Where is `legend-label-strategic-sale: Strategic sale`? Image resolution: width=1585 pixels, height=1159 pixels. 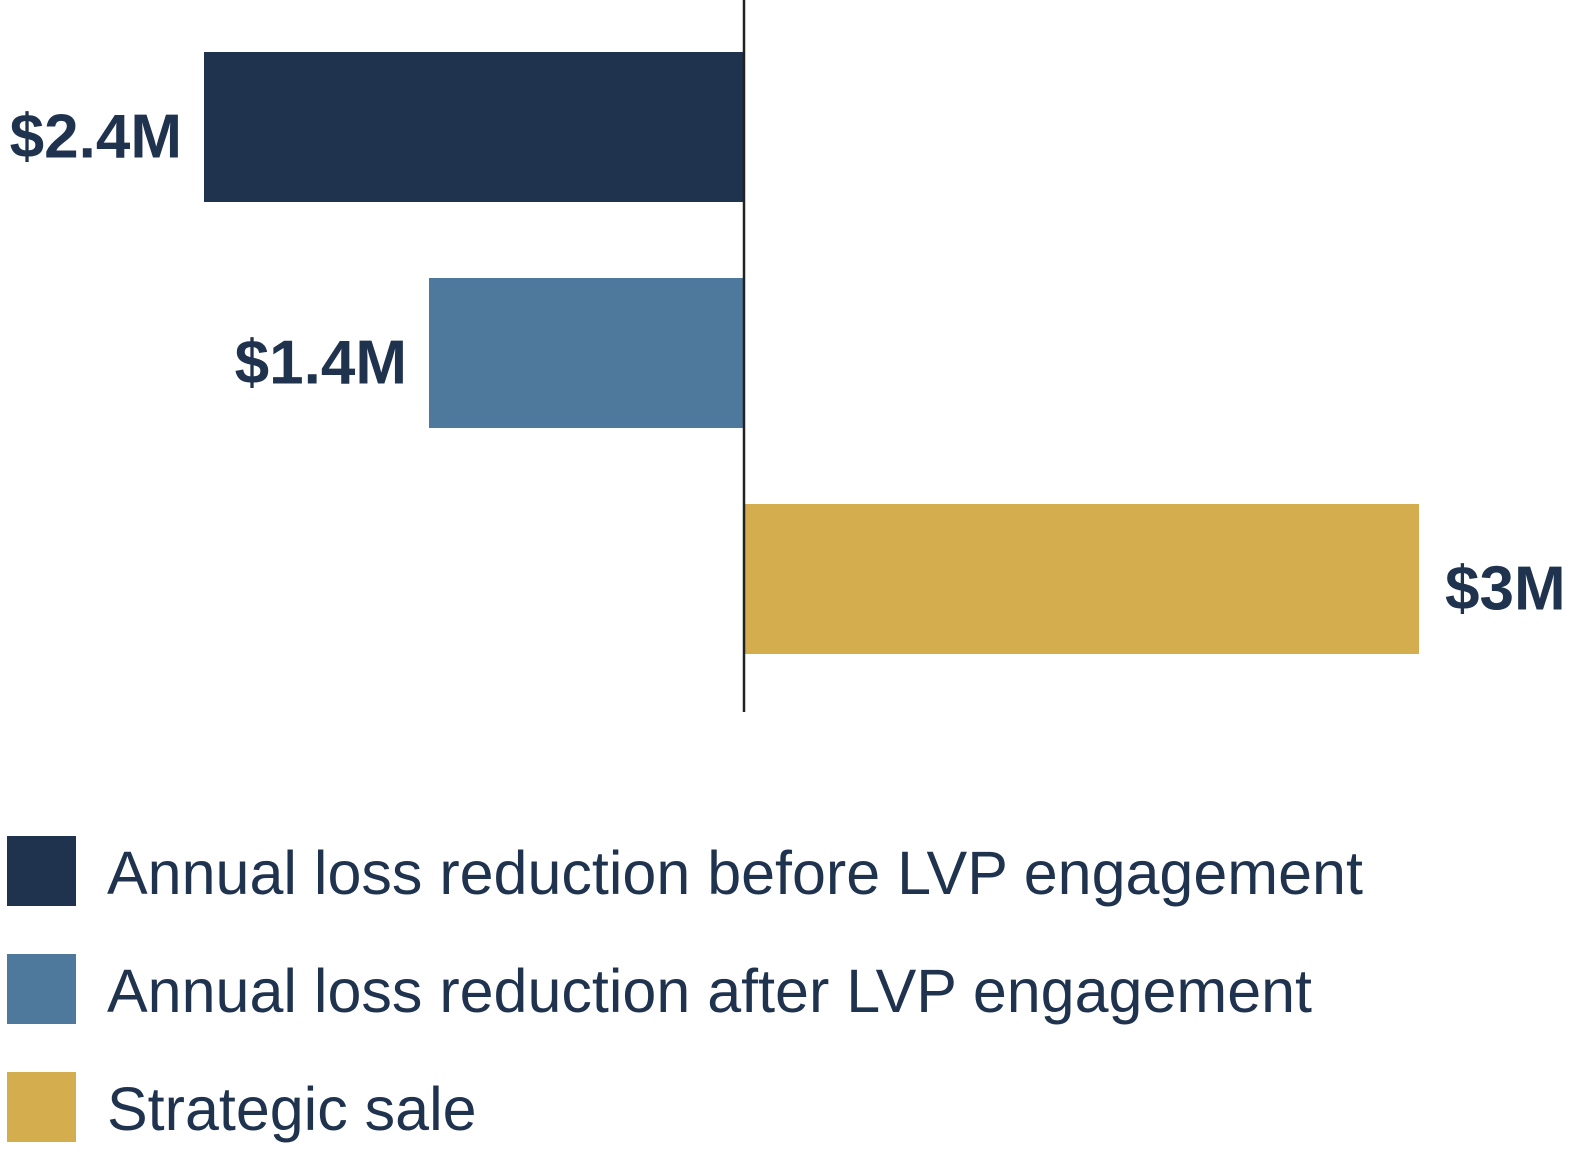
legend-label-strategic-sale: Strategic sale is located at coordinates (292, 1109).